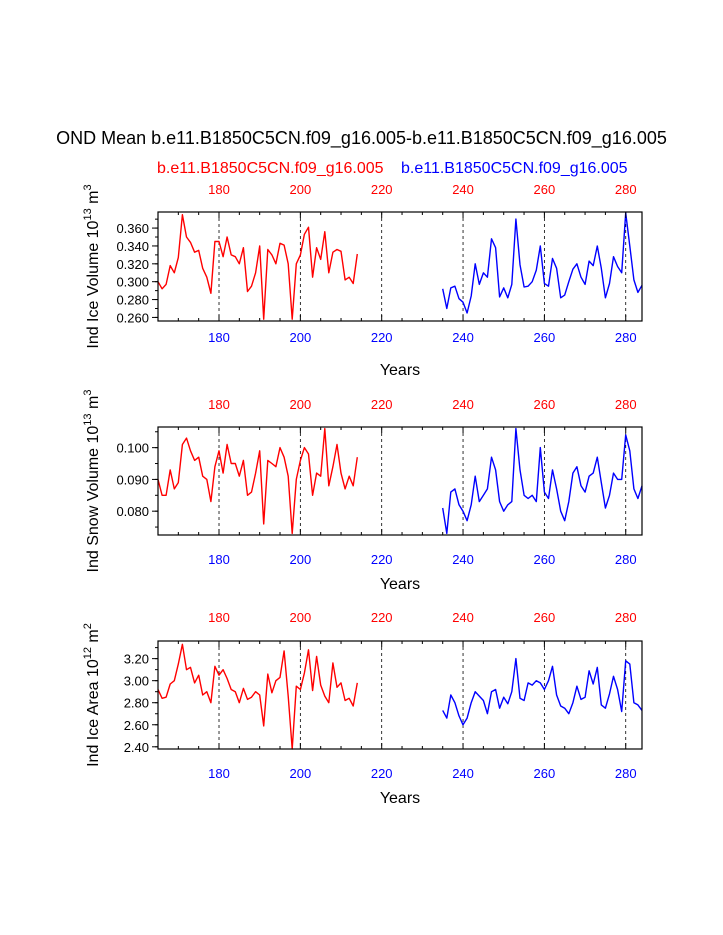 This screenshot has width=723, height=935. What do you see at coordinates (136, 659) in the screenshot?
I see `y-tick-label: 3.20` at bounding box center [136, 659].